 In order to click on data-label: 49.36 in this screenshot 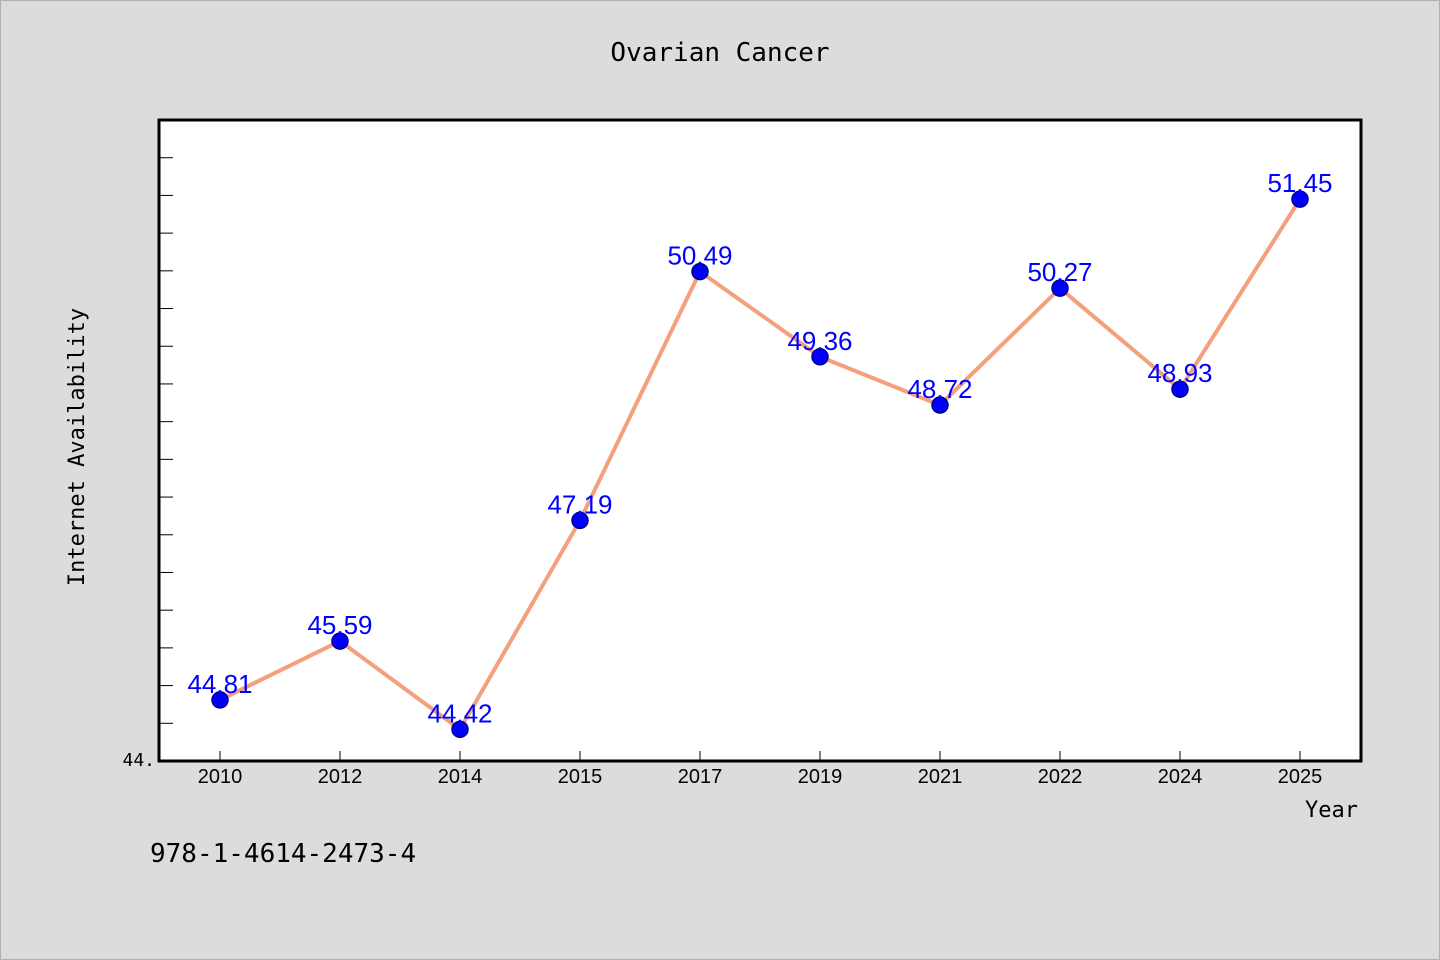, I will do `click(819, 341)`.